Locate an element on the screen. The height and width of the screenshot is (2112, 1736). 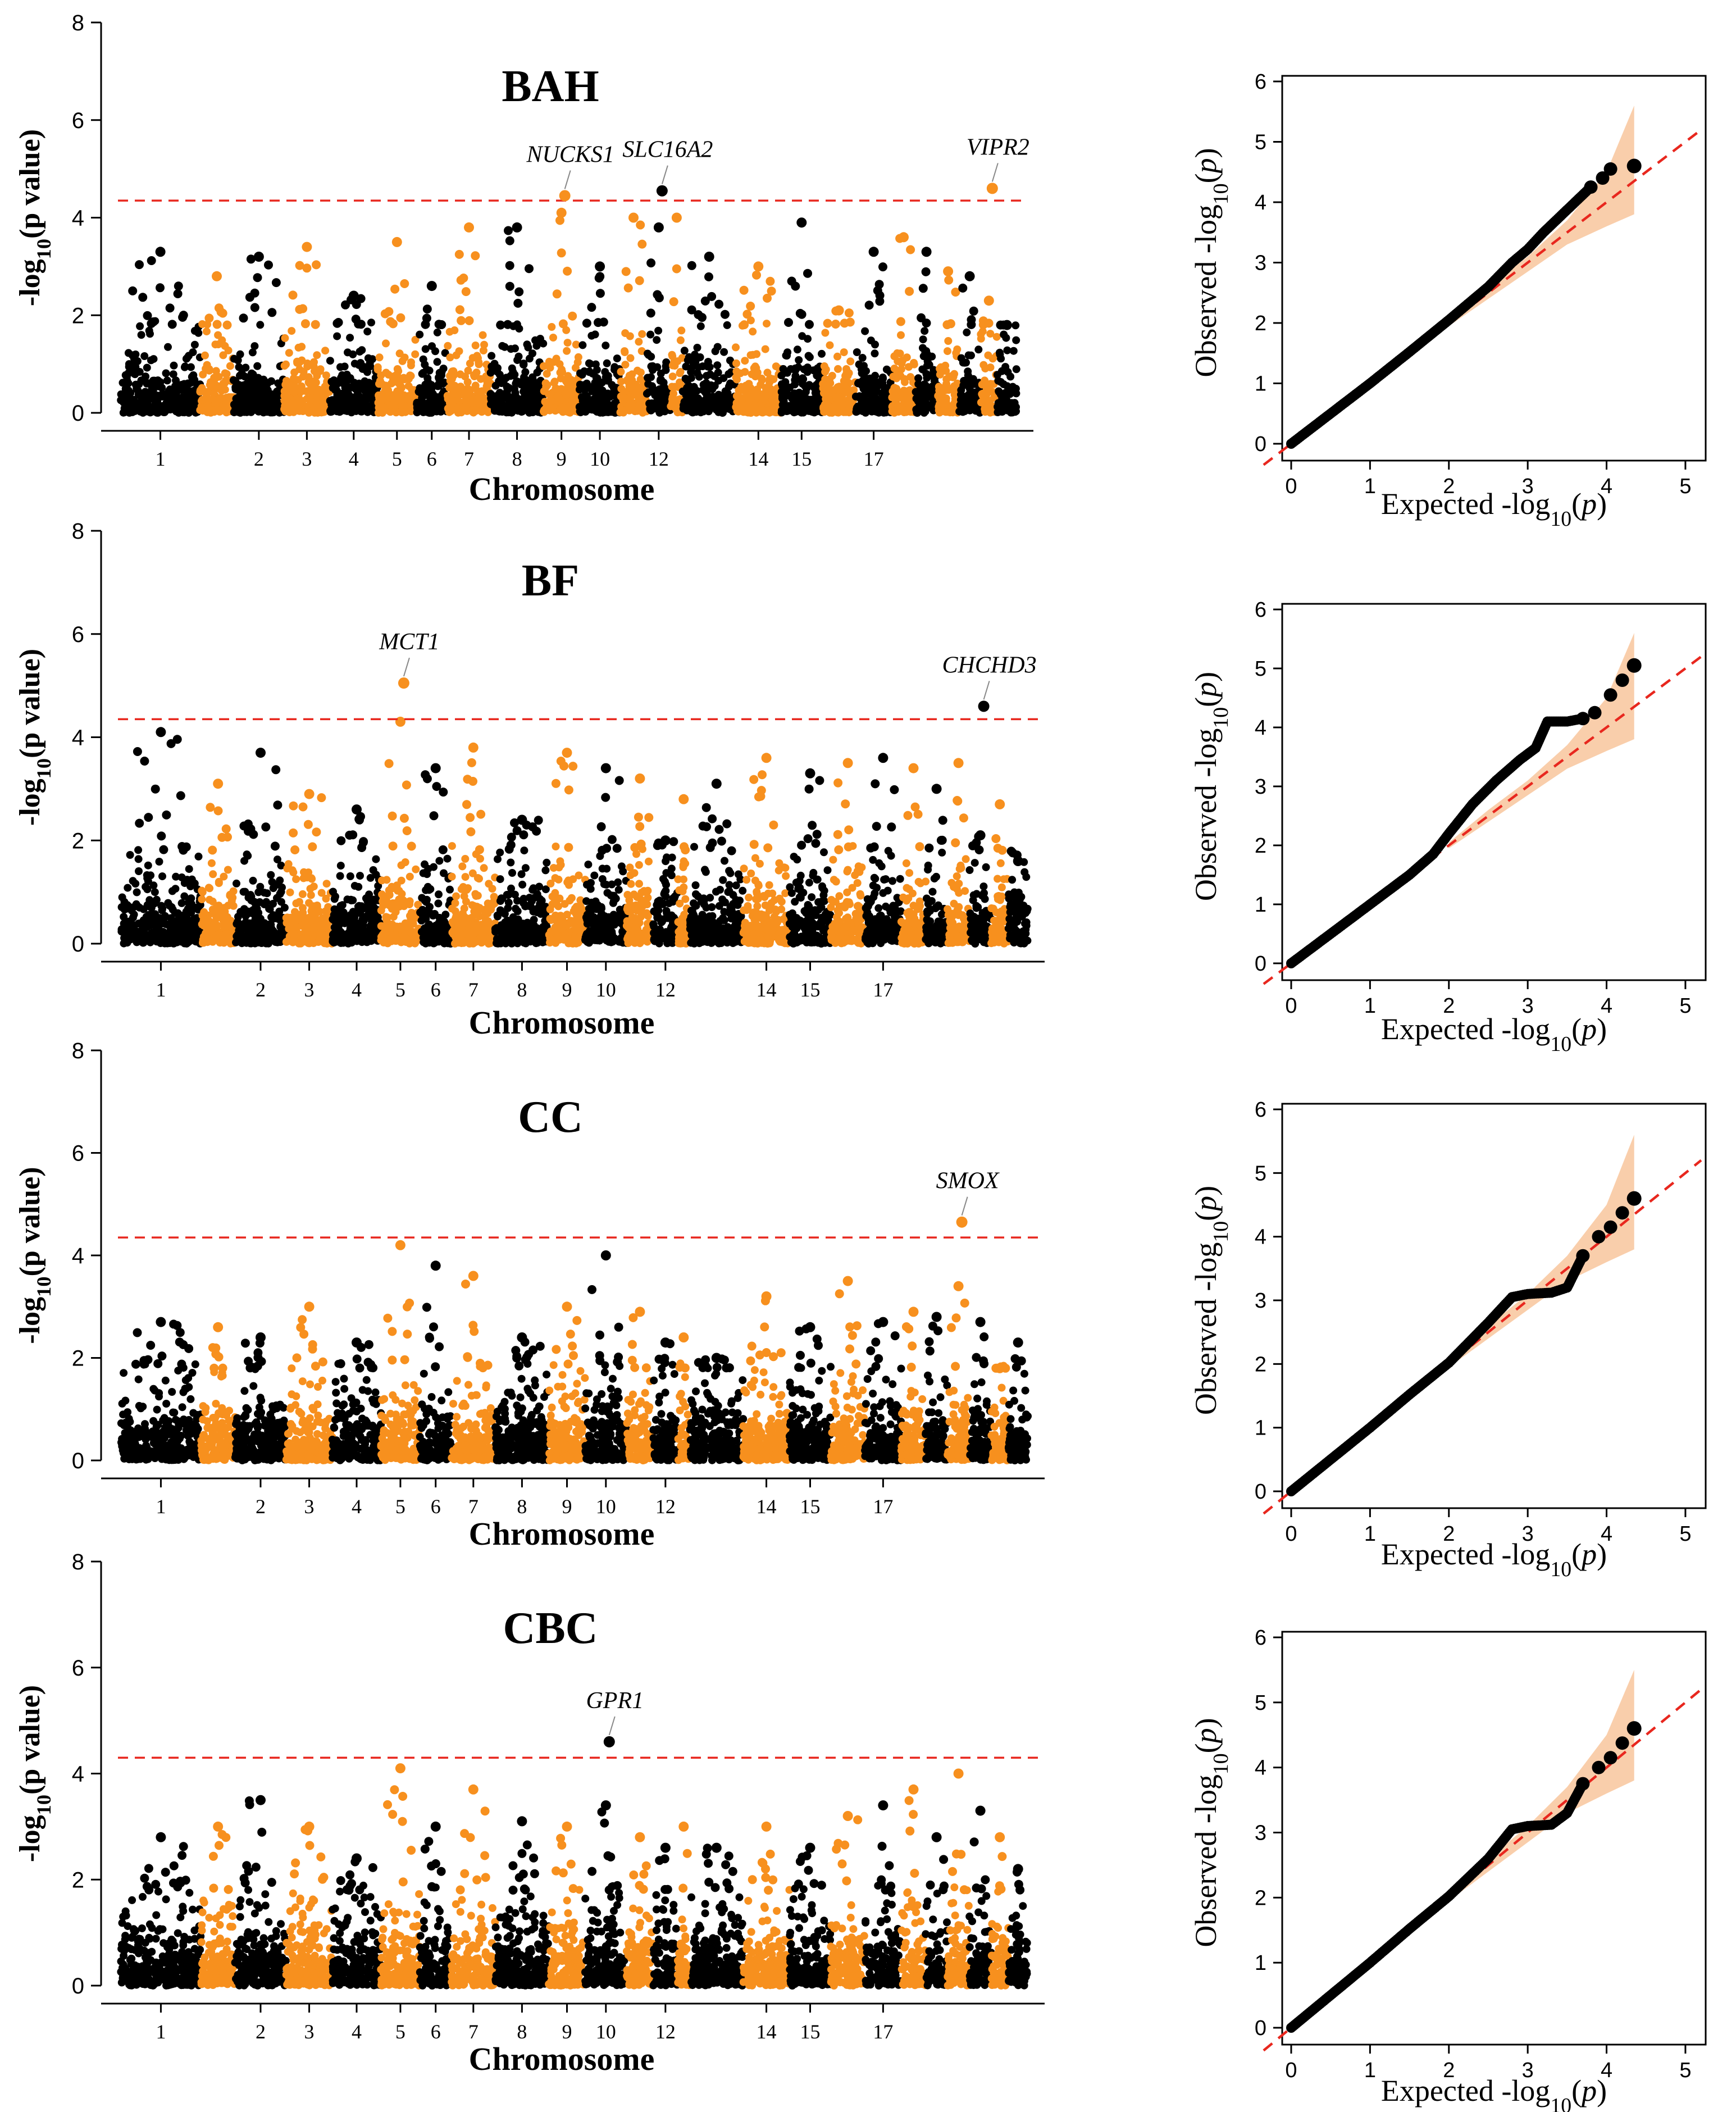
gene-label: VIPR2 is located at coordinates (998, 147).